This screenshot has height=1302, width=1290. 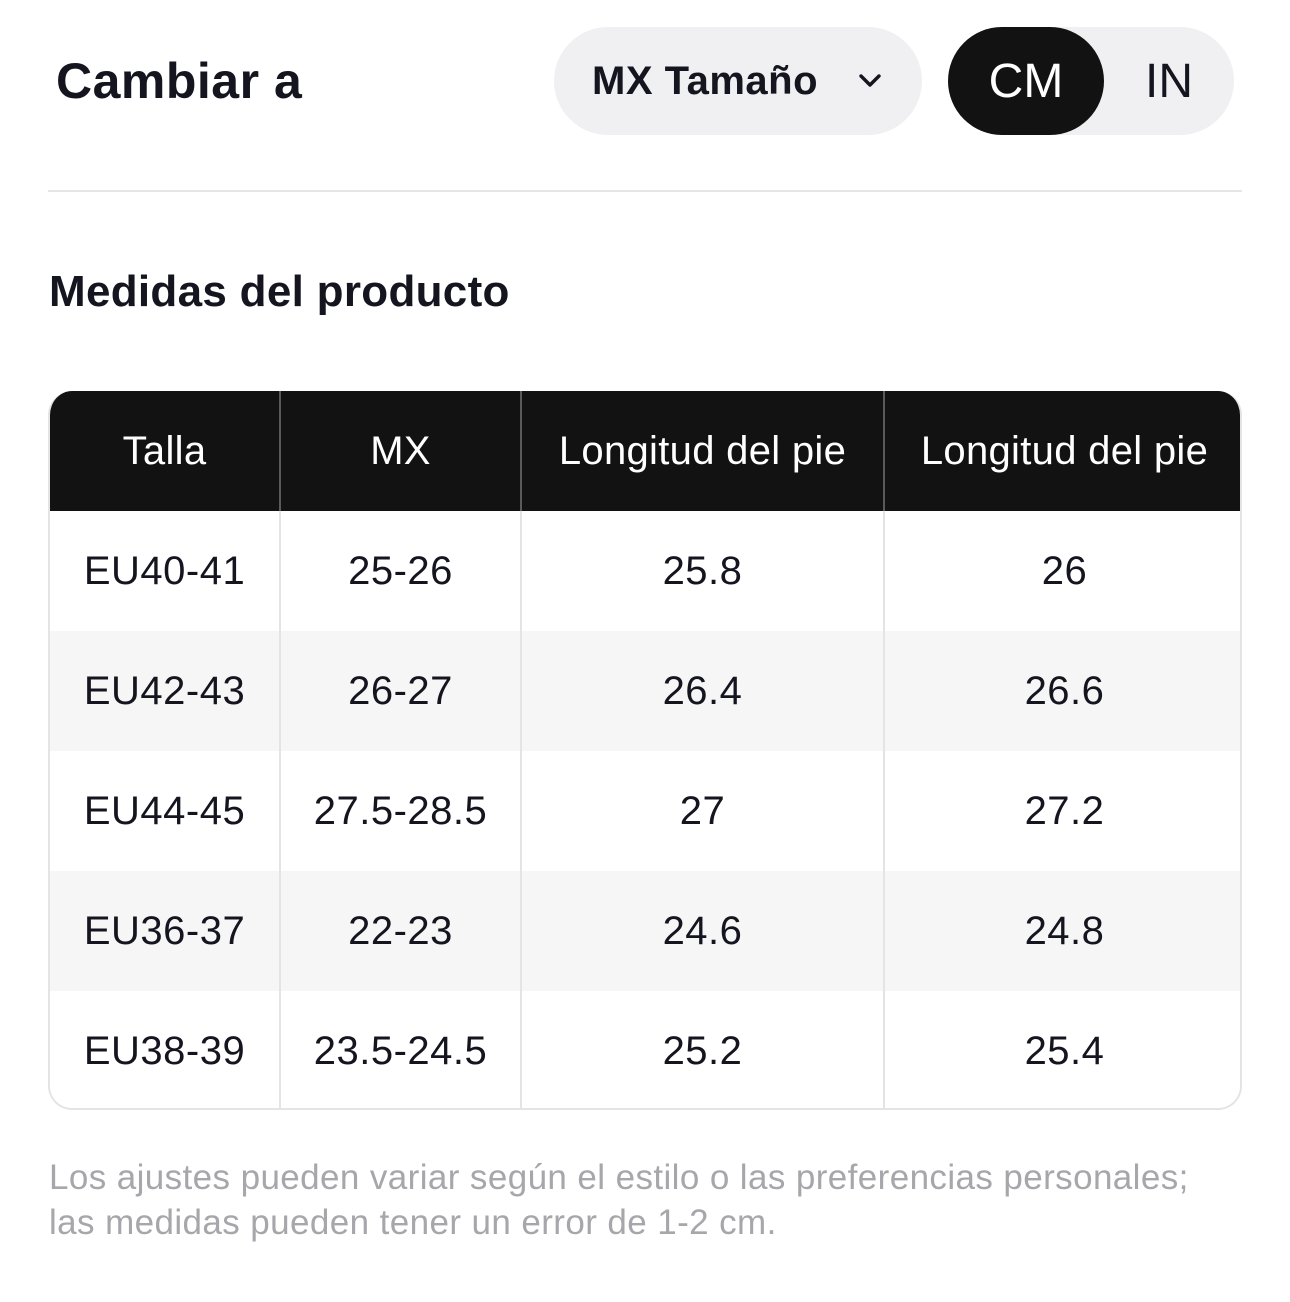 What do you see at coordinates (165, 451) in the screenshot?
I see `column-header-talla: Talla` at bounding box center [165, 451].